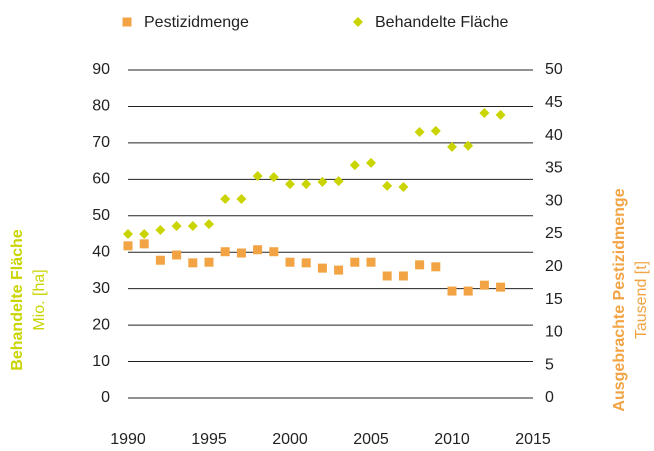 The width and height of the screenshot is (654, 451). I want to click on y-tick-label: 50, so click(101, 215).